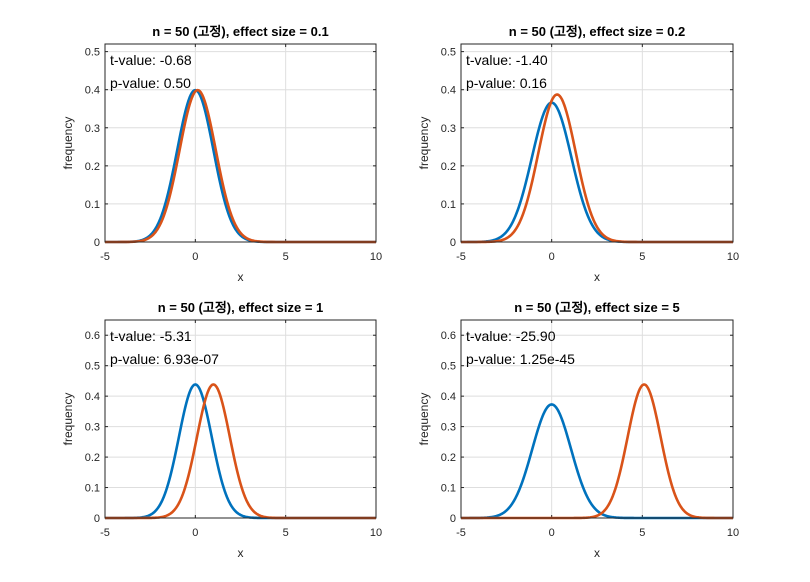  What do you see at coordinates (597, 31) in the screenshot?
I see `chart-title: n = 50 (고정), effect size = 0.2` at bounding box center [597, 31].